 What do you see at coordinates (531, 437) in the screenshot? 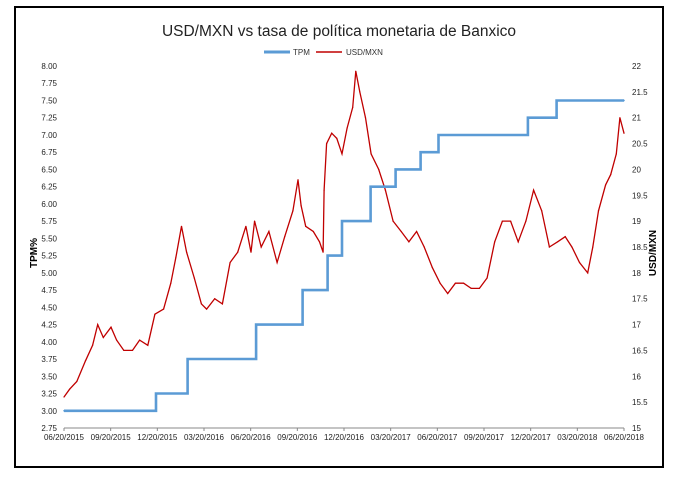
I see `x-tick-label: 12/20/2017` at bounding box center [531, 437].